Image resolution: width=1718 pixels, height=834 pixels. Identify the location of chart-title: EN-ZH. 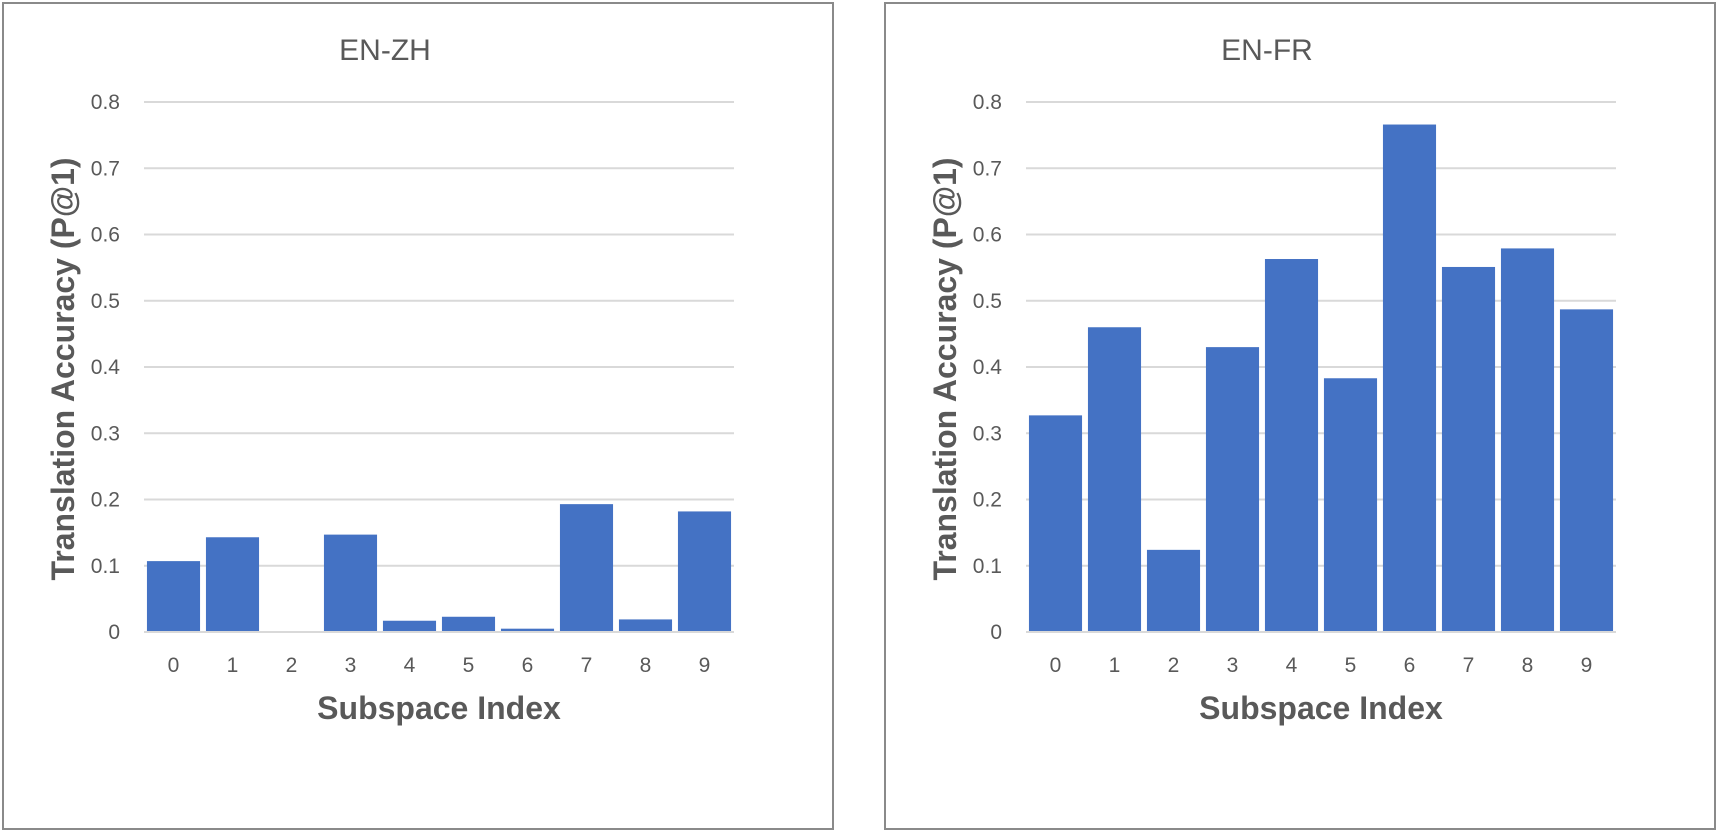
(385, 50).